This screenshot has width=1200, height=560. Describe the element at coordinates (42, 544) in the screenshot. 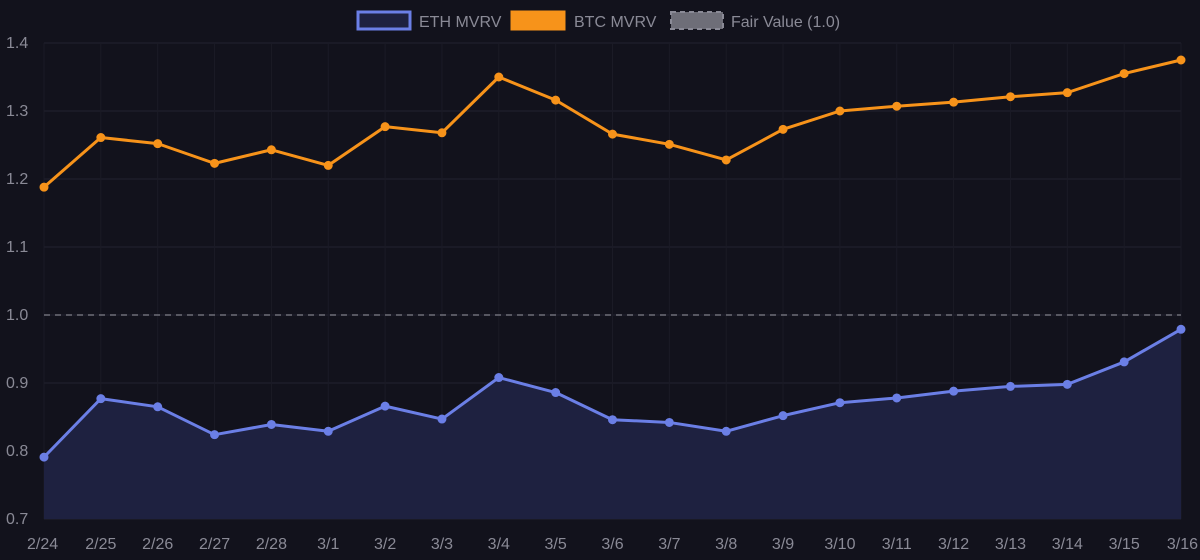

I see `x-tick-label: 2/24` at that location.